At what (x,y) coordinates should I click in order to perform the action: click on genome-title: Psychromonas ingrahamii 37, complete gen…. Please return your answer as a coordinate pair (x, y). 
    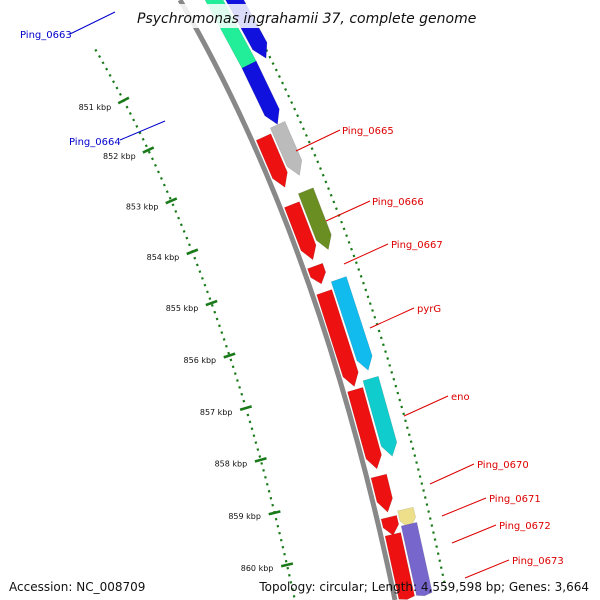
    Looking at the image, I should click on (306, 19).